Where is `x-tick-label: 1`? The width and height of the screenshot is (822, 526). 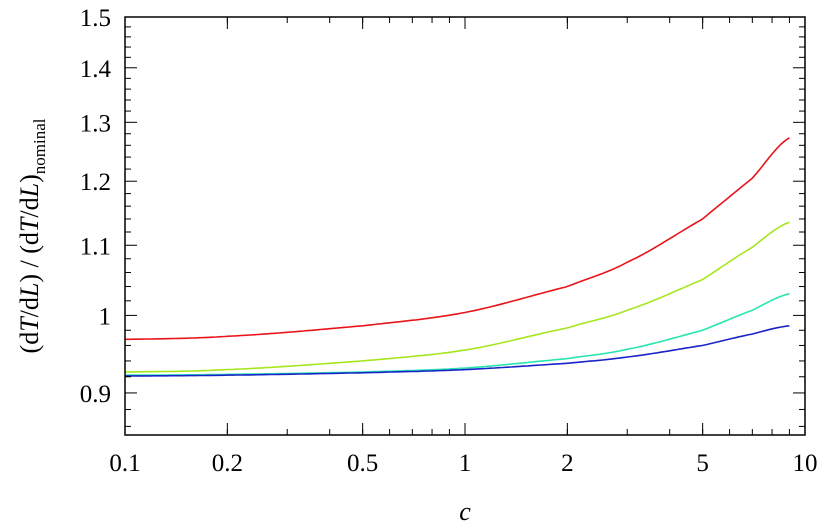 x-tick-label: 1 is located at coordinates (465, 463).